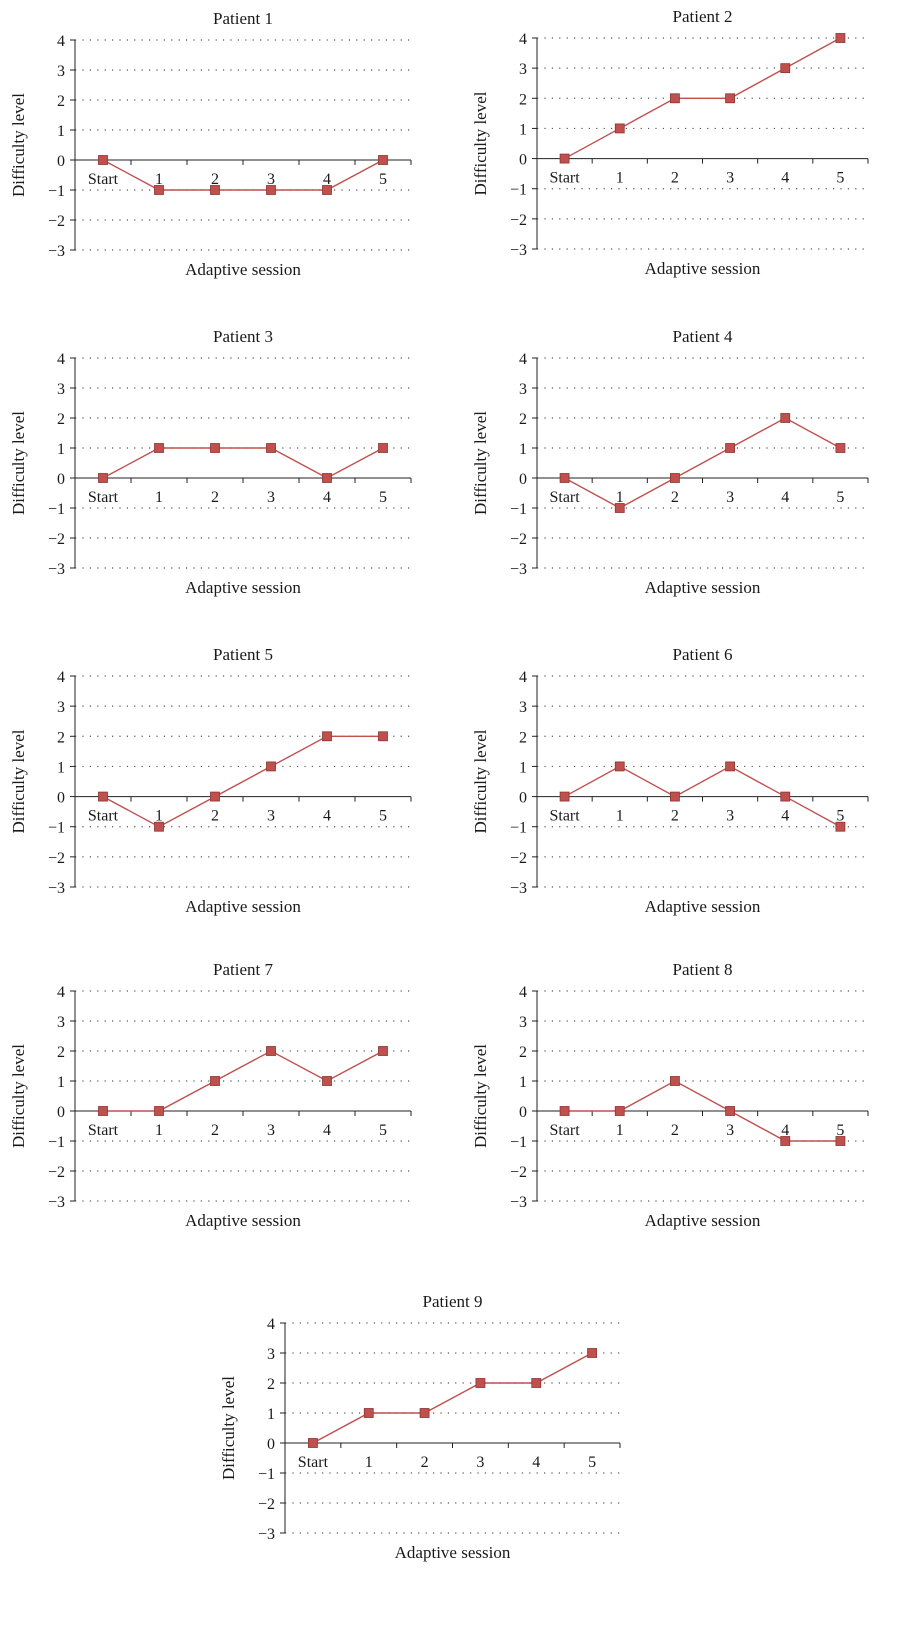 The image size is (898, 1625). Describe the element at coordinates (703, 16) in the screenshot. I see `chart-title: Patient 2` at that location.